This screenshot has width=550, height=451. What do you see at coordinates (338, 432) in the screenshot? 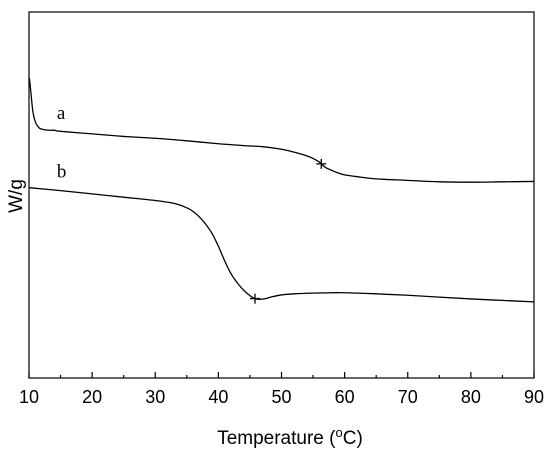
I see `x-axis-label-degree: o` at bounding box center [338, 432].